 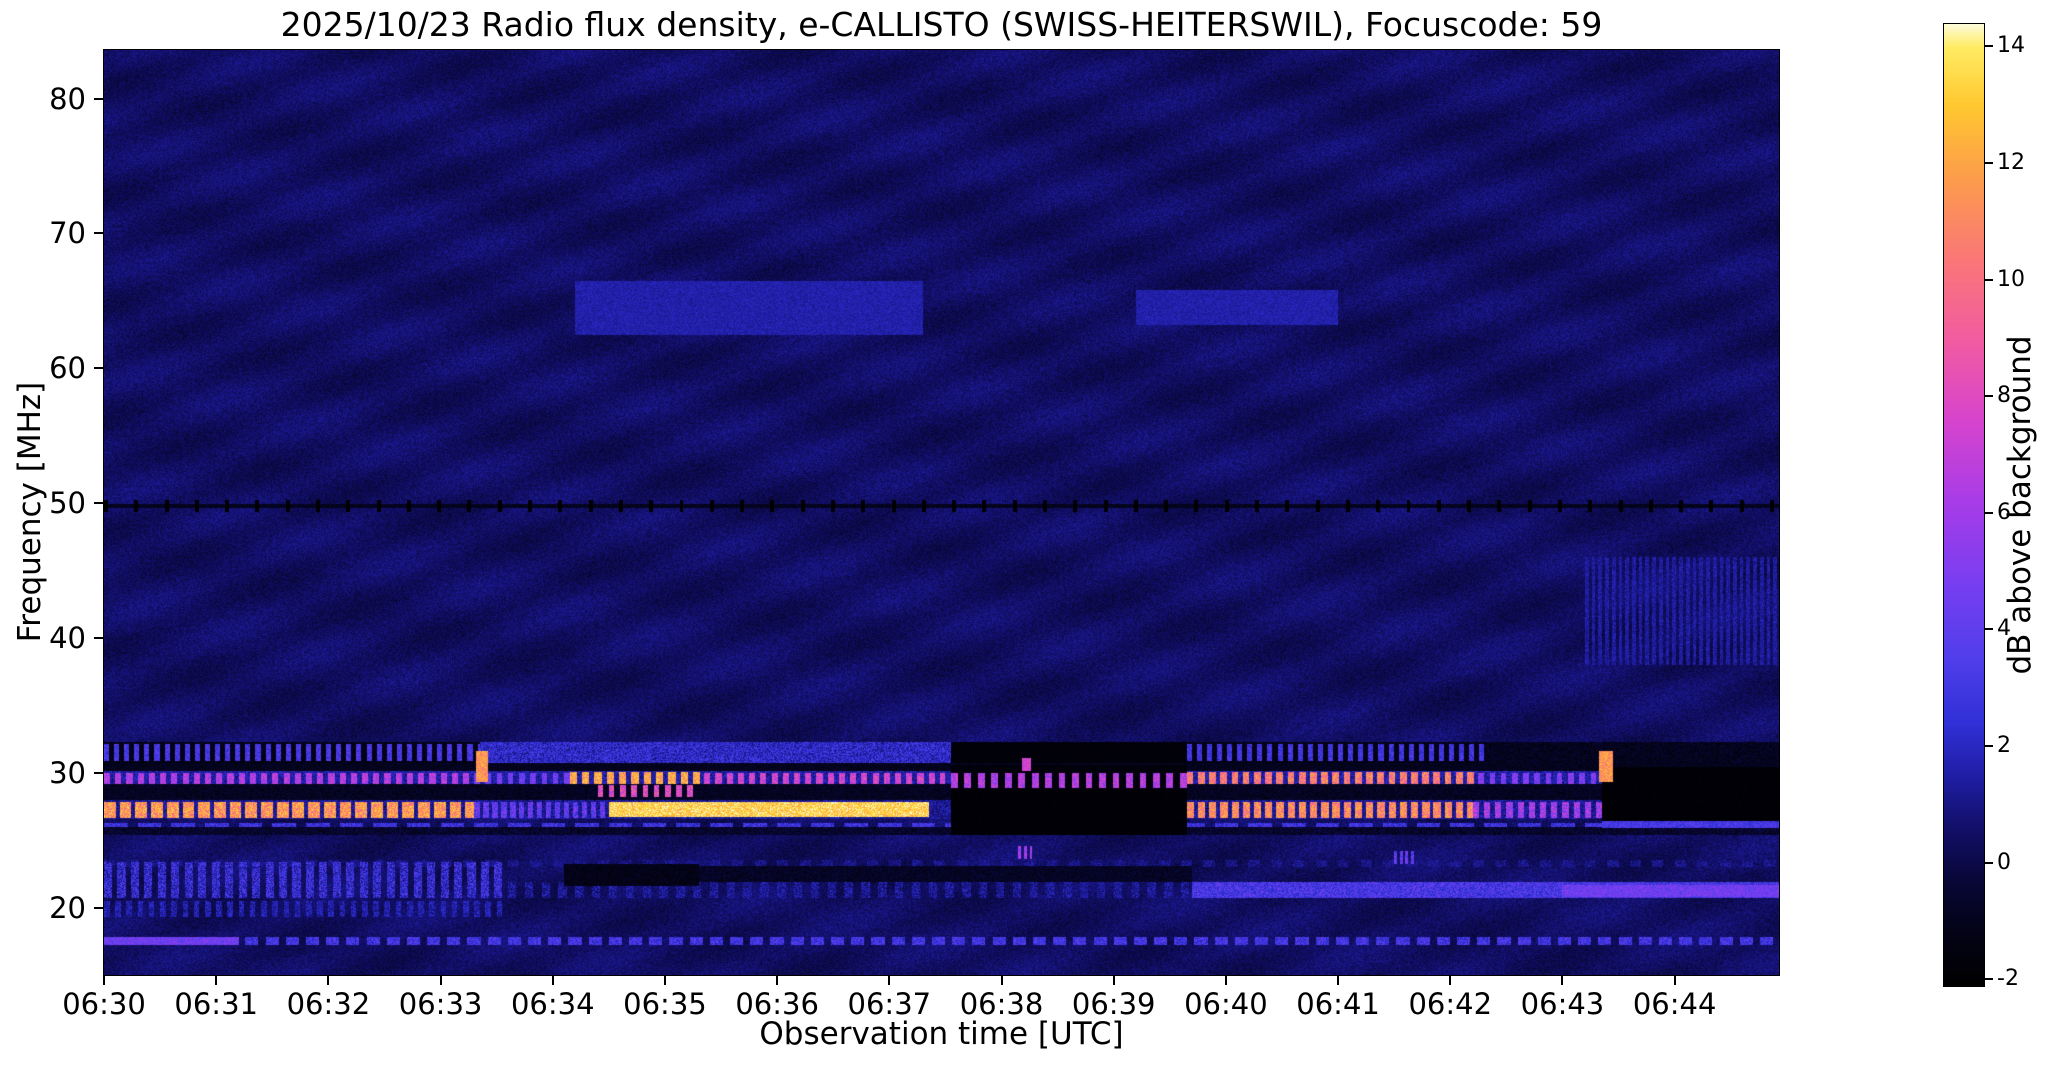 I want to click on x-tick-label: 06:37, so click(x=889, y=1004).